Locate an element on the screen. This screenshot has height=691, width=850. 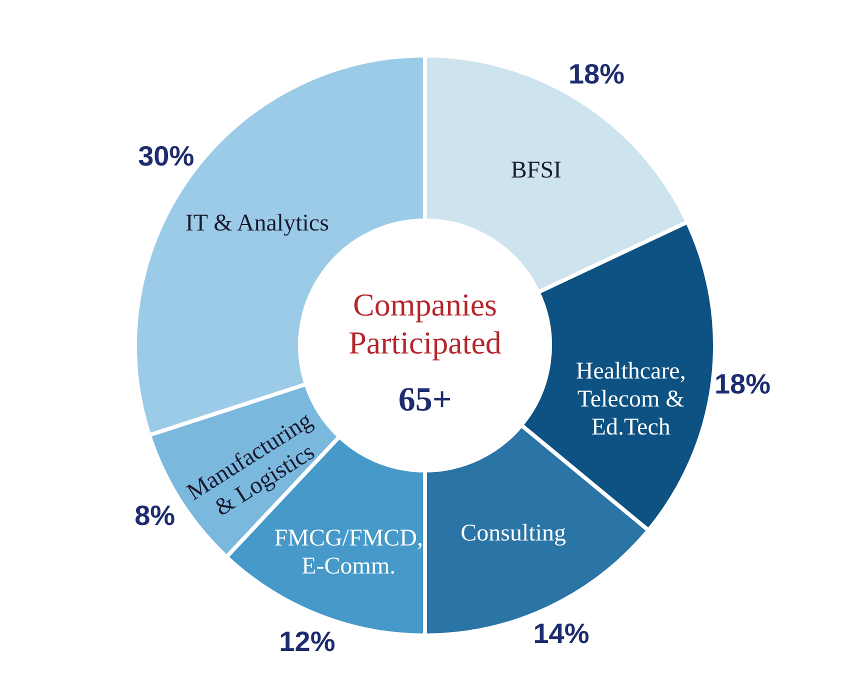
slice-label: BFSI is located at coordinates (536, 170).